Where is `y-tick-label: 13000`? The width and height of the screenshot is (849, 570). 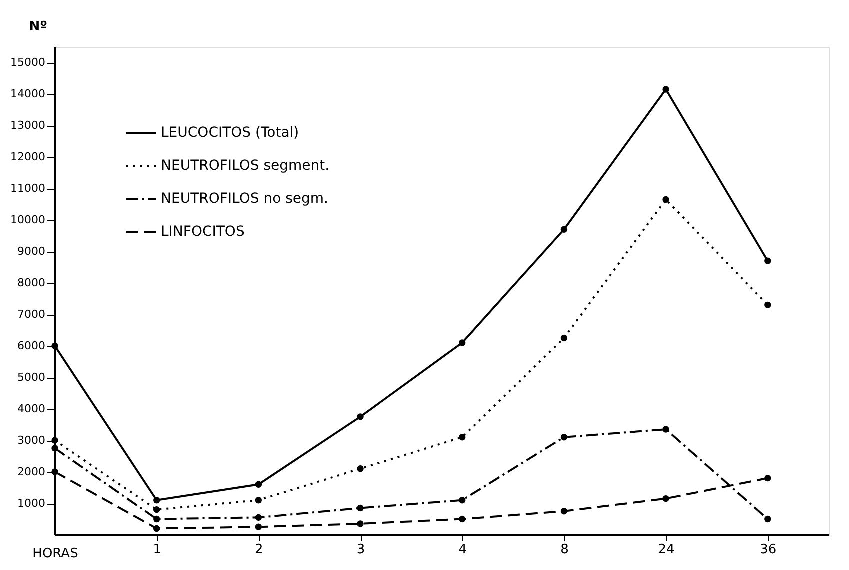 y-tick-label: 13000 is located at coordinates (28, 125).